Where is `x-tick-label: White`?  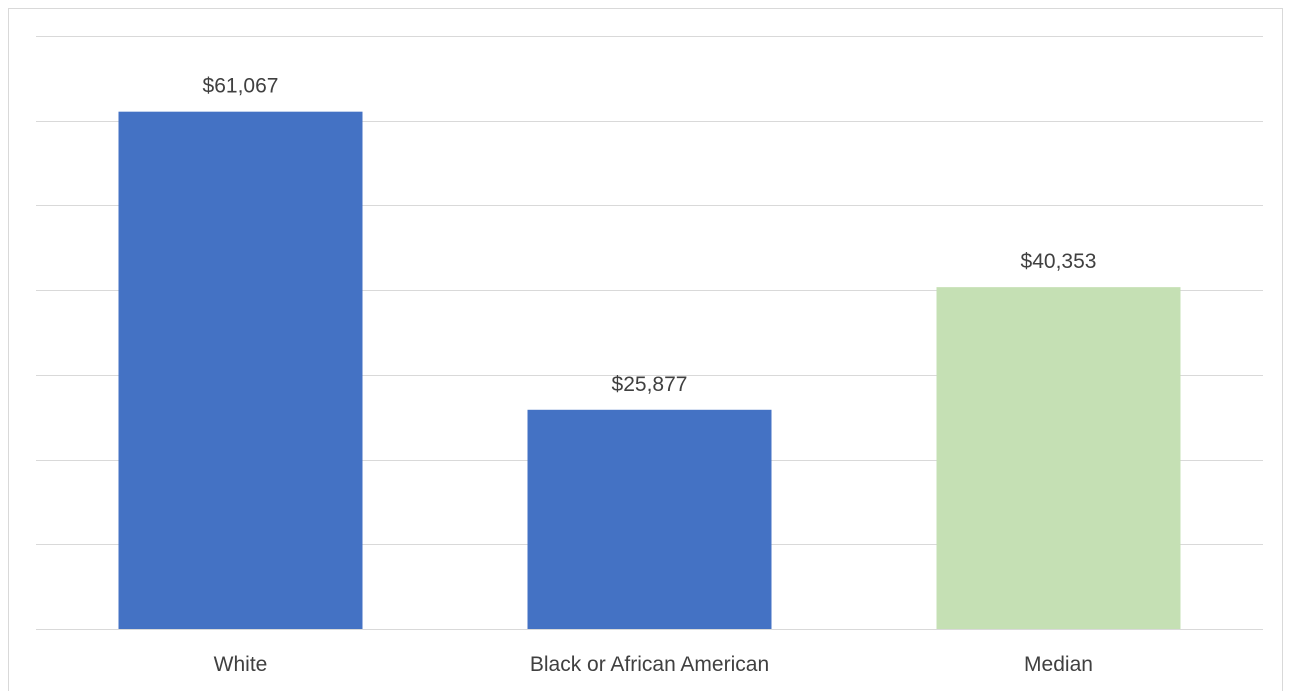 x-tick-label: White is located at coordinates (241, 664).